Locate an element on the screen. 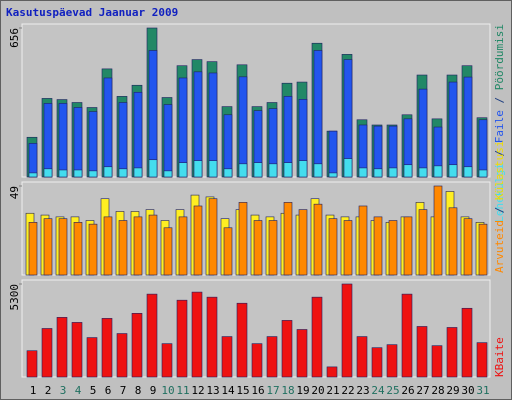 Image resolution: width=512 pixels, height=400 pixels. x-tick-label: 19 is located at coordinates (302, 390).